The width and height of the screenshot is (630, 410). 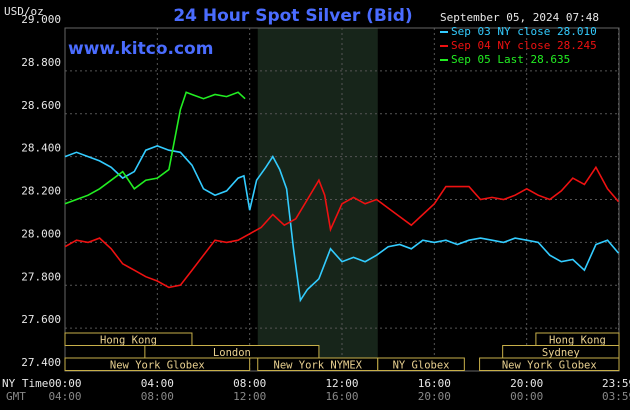 What do you see at coordinates (249, 383) in the screenshot?
I see `x-tick-label: 08:00` at bounding box center [249, 383].